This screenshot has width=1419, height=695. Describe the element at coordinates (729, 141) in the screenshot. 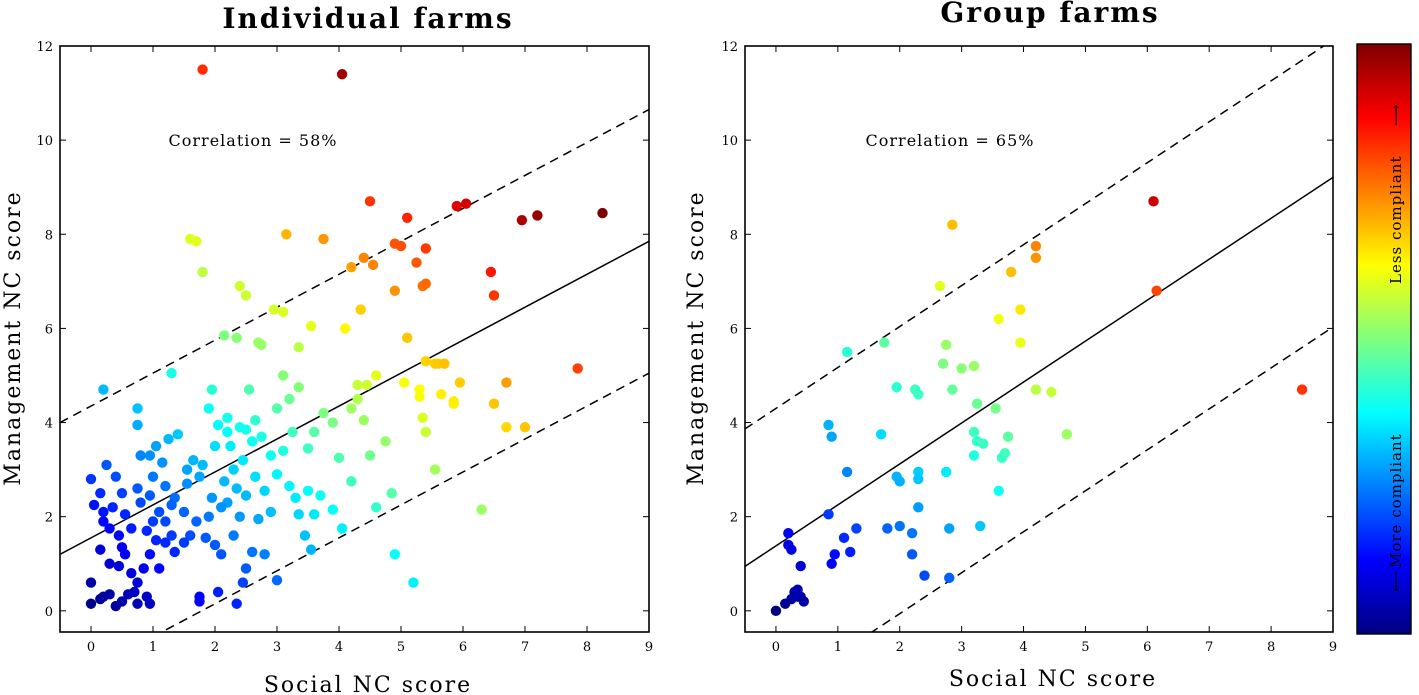

I see `y-tick-label: 10` at that location.